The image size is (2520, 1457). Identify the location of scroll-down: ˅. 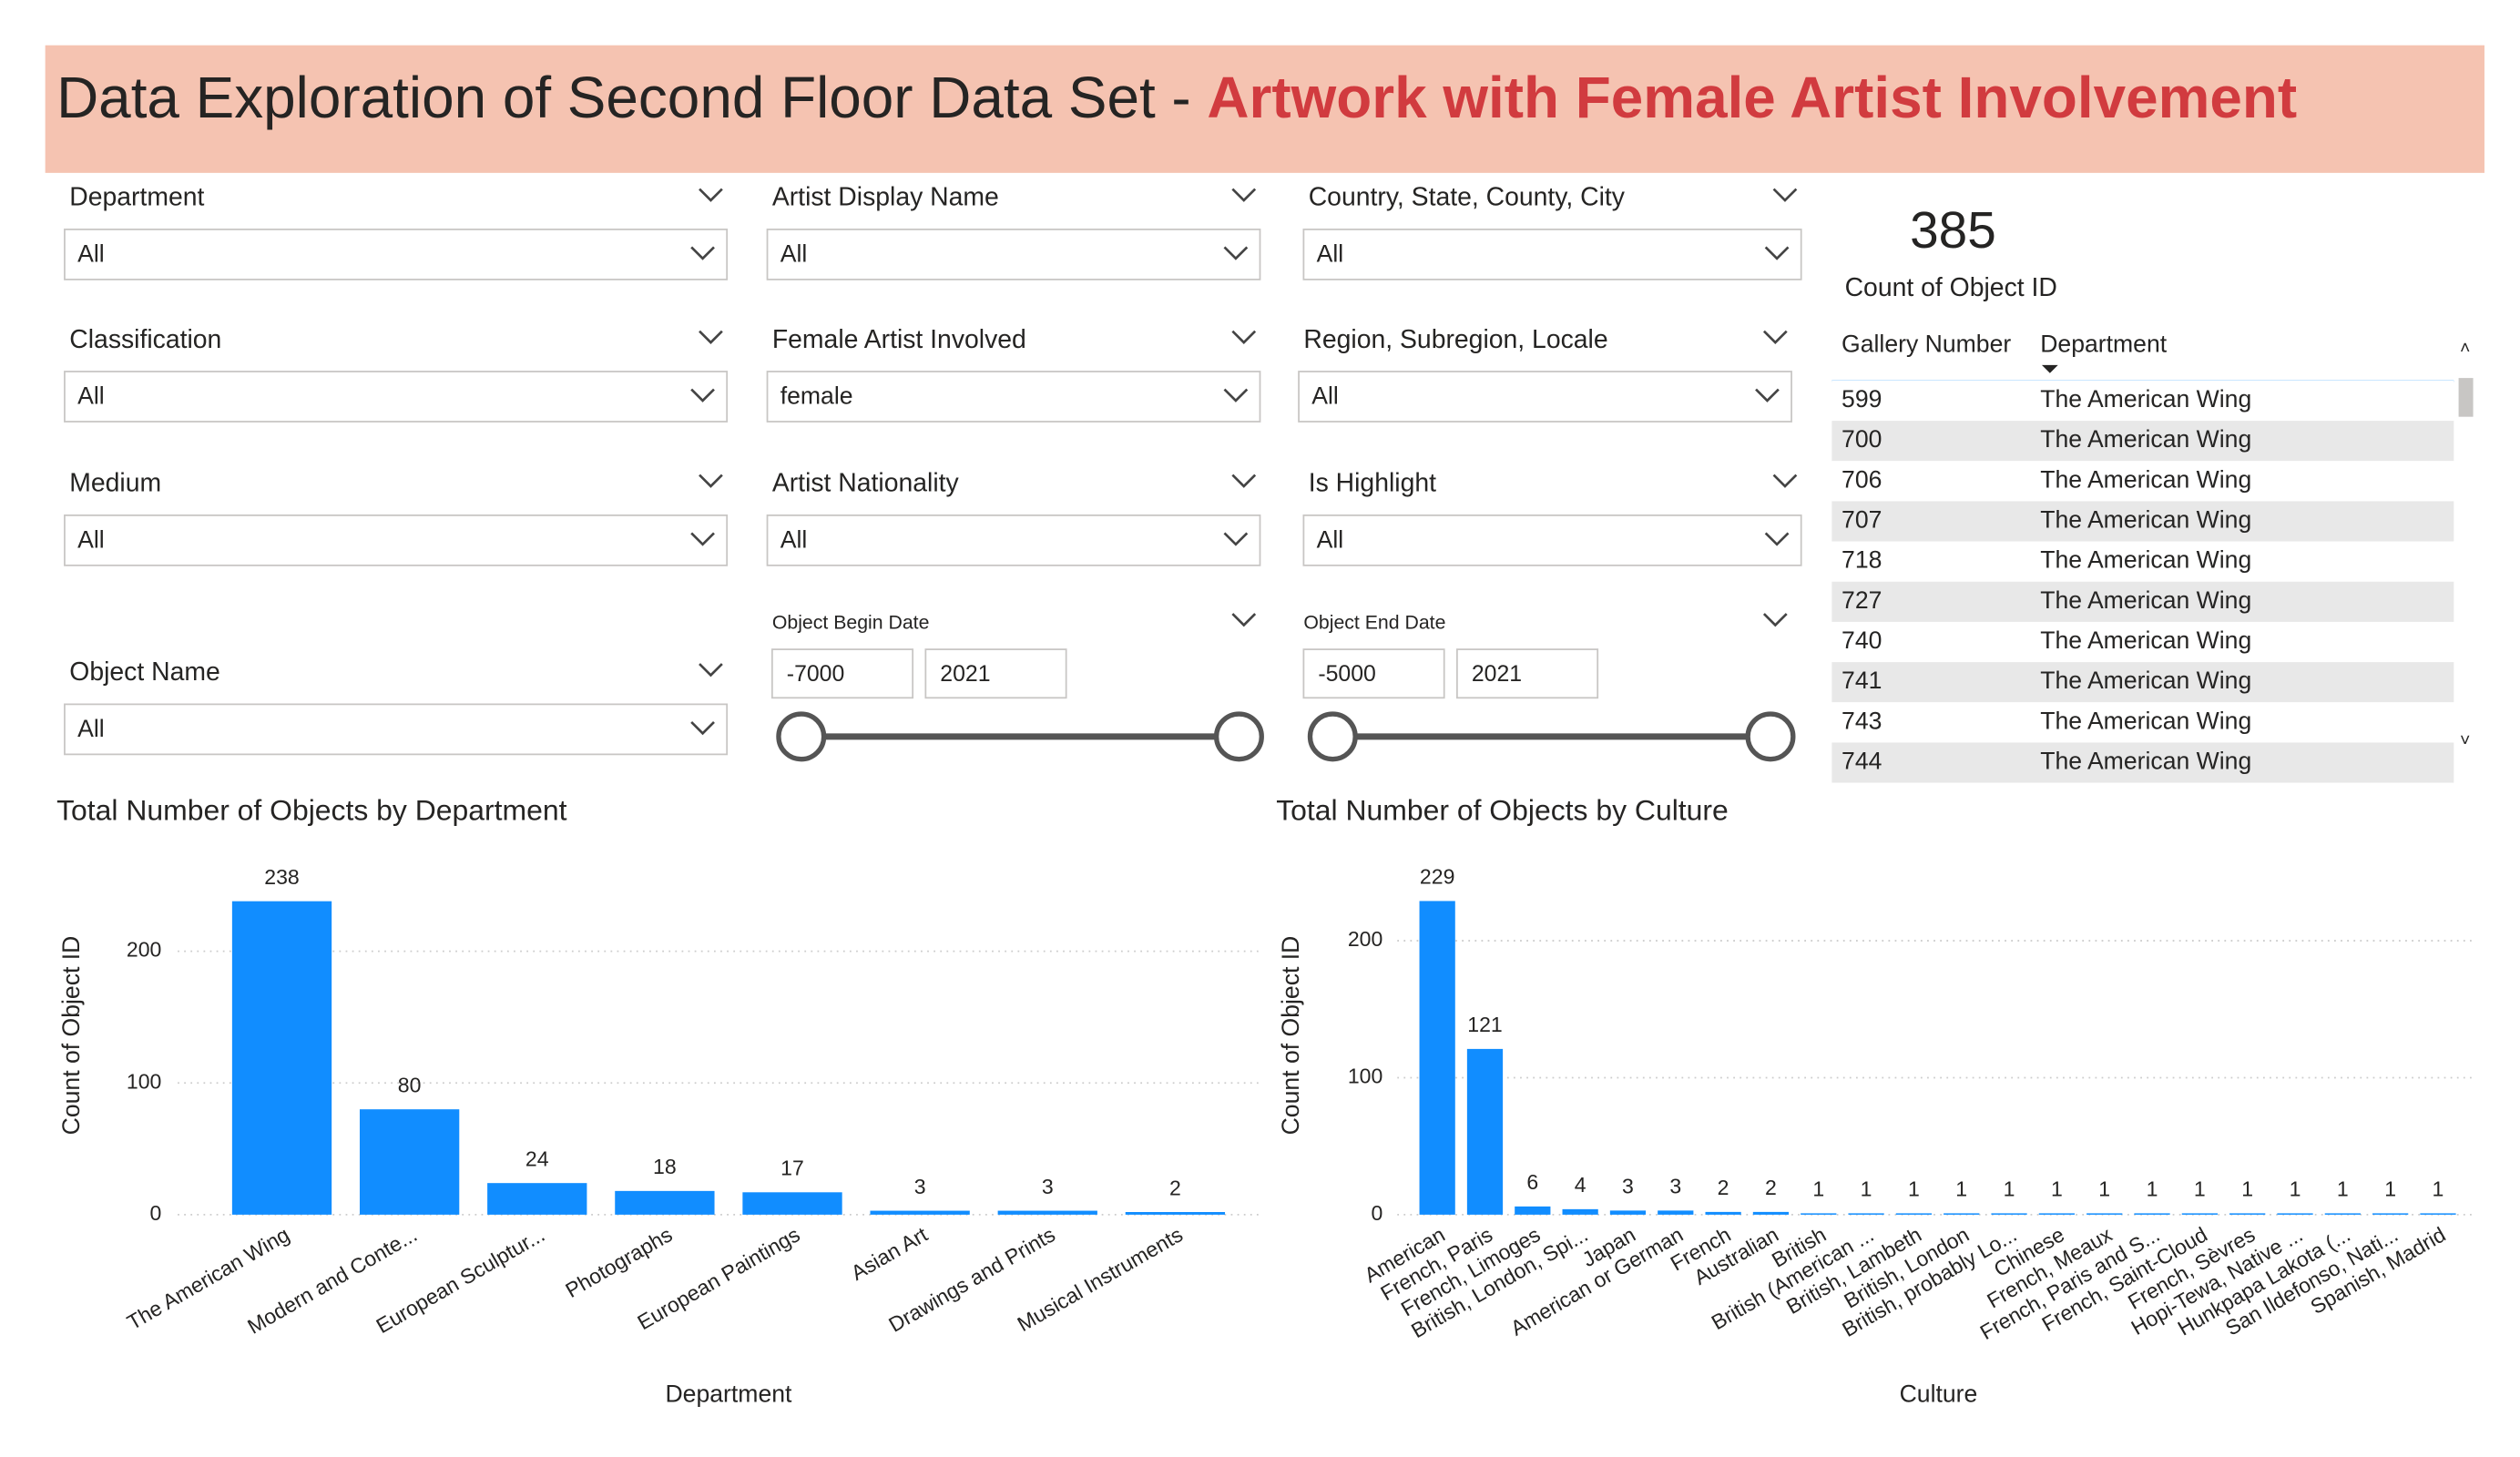
(2465, 740).